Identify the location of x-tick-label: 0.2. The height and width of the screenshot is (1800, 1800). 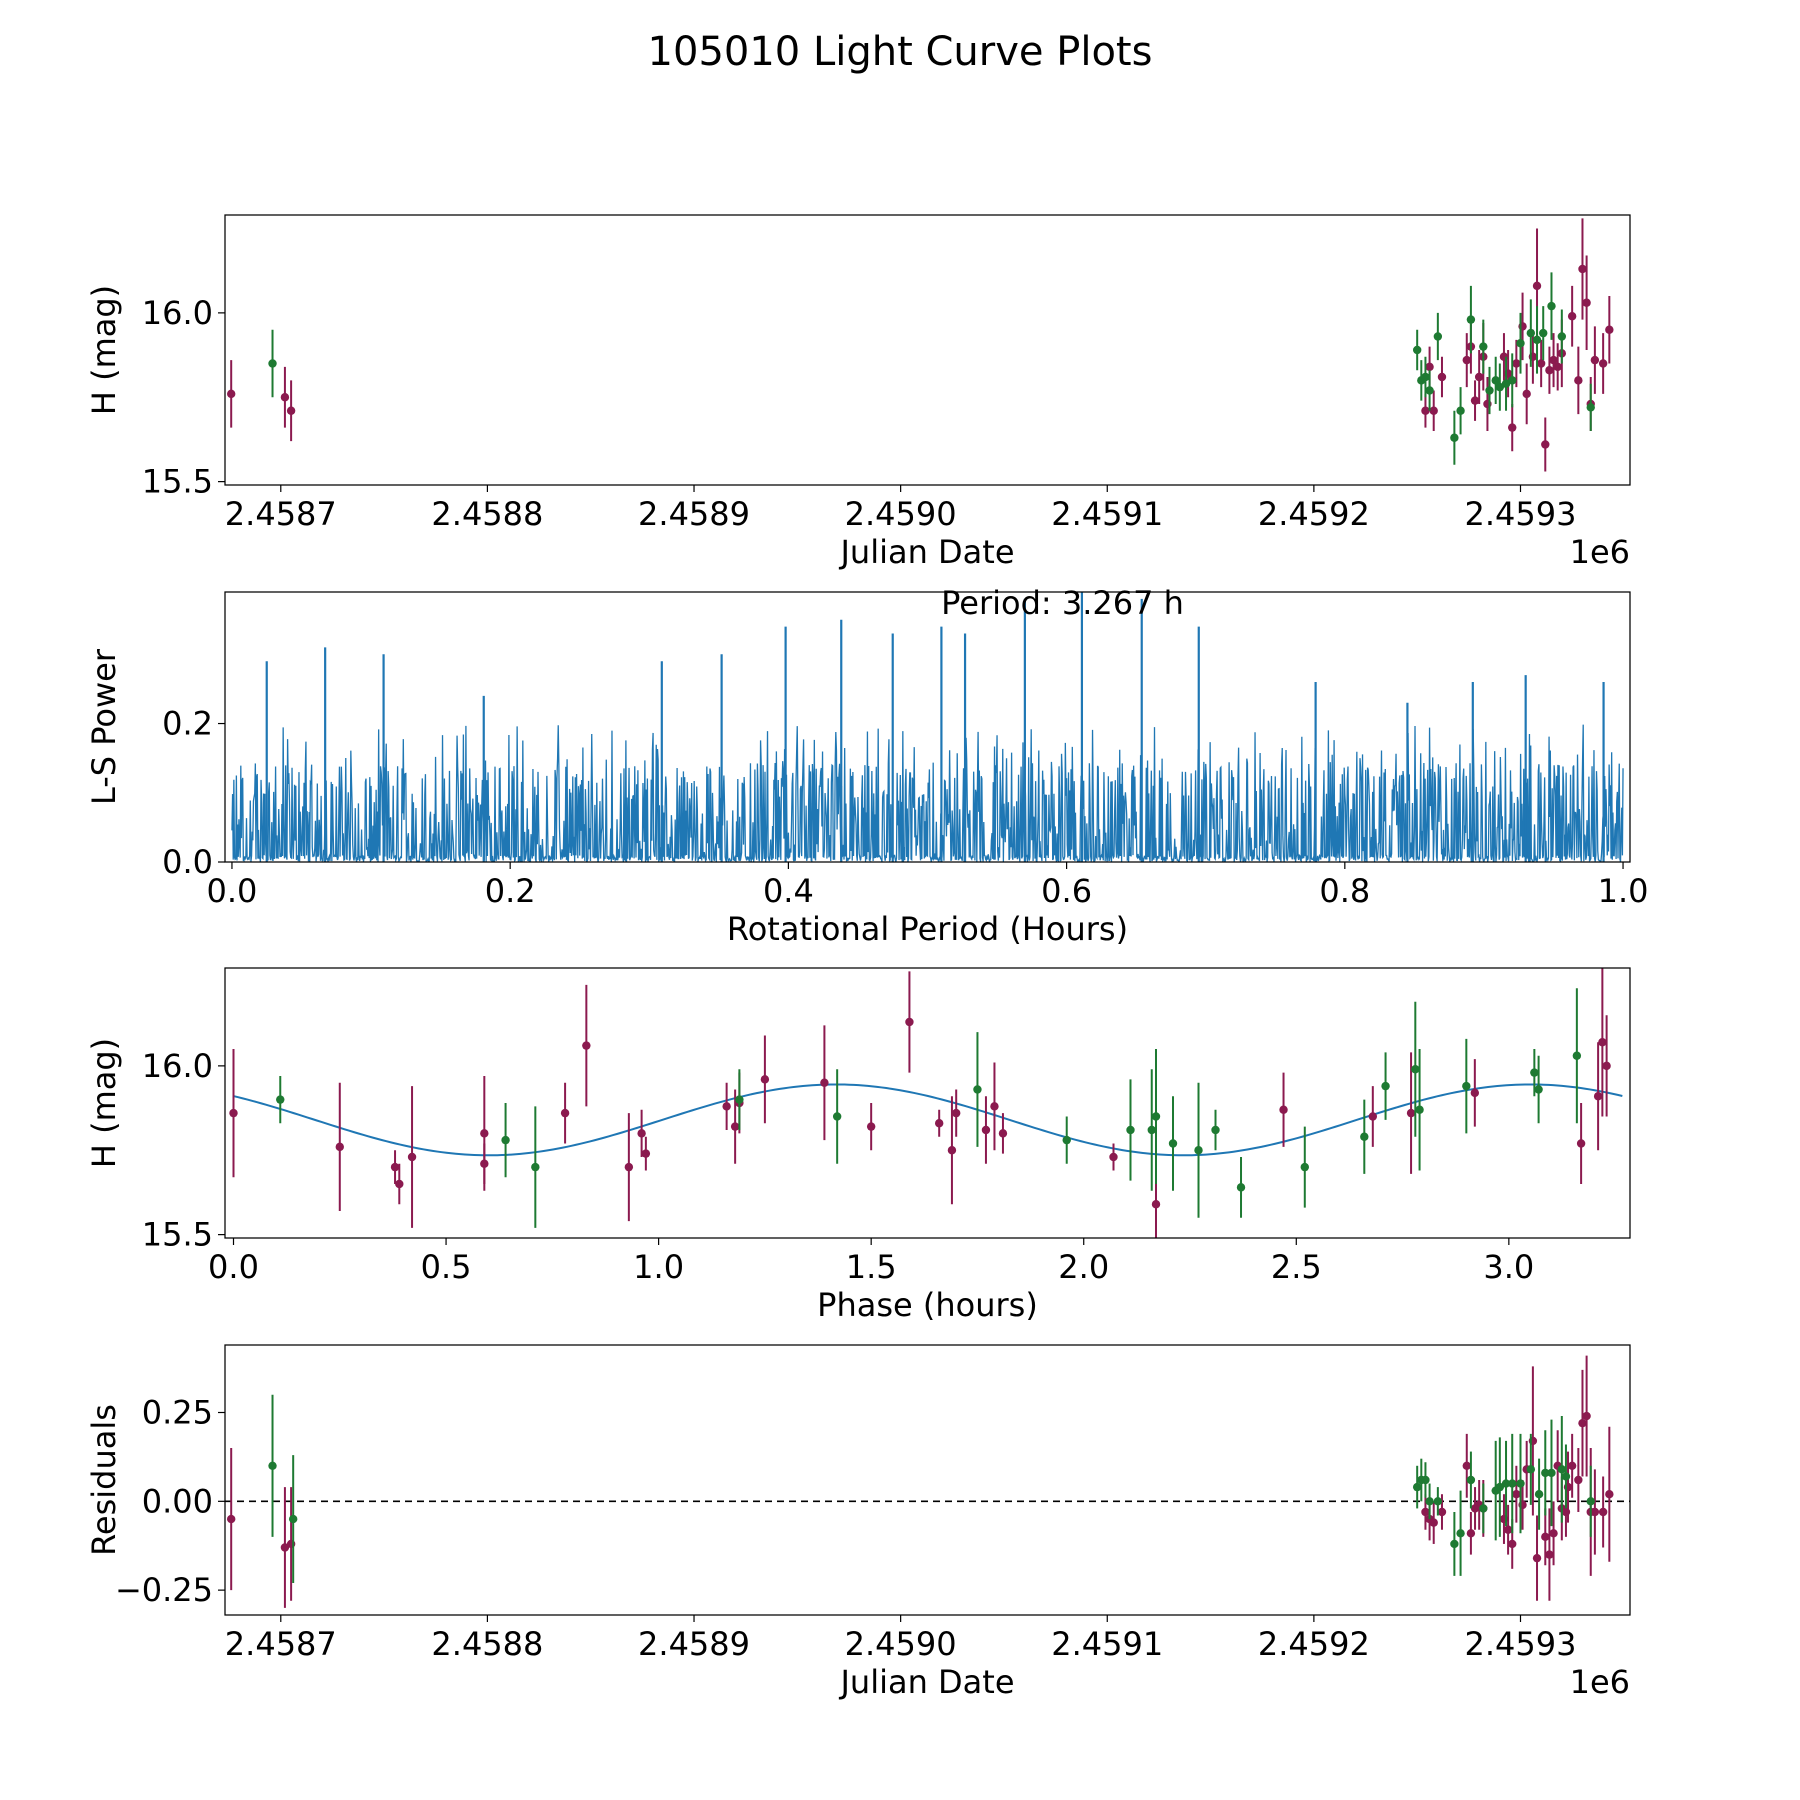
(510, 891).